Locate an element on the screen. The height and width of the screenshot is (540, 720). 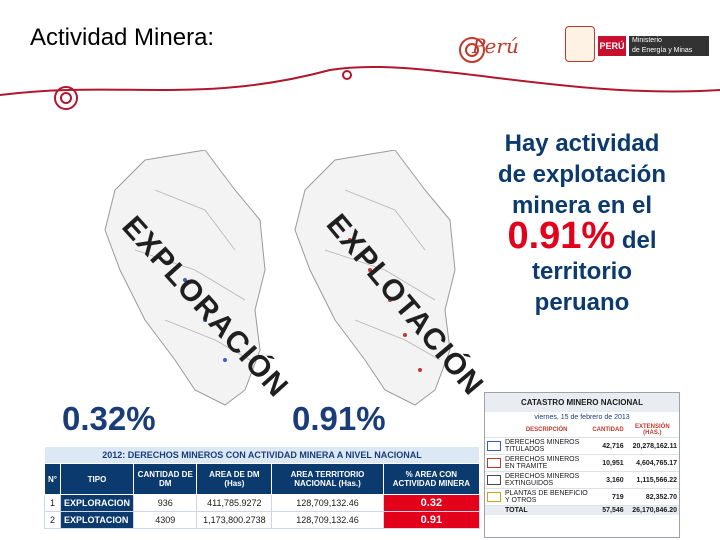
decorative-banner is located at coordinates (360, 87).